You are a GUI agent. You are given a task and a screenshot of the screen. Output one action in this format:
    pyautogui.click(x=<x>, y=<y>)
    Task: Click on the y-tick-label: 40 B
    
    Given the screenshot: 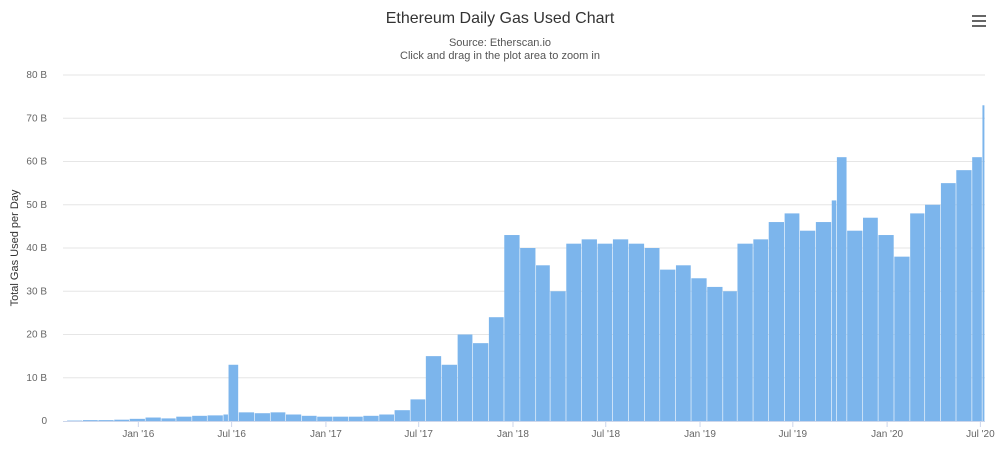 What is the action you would take?
    pyautogui.click(x=36, y=248)
    